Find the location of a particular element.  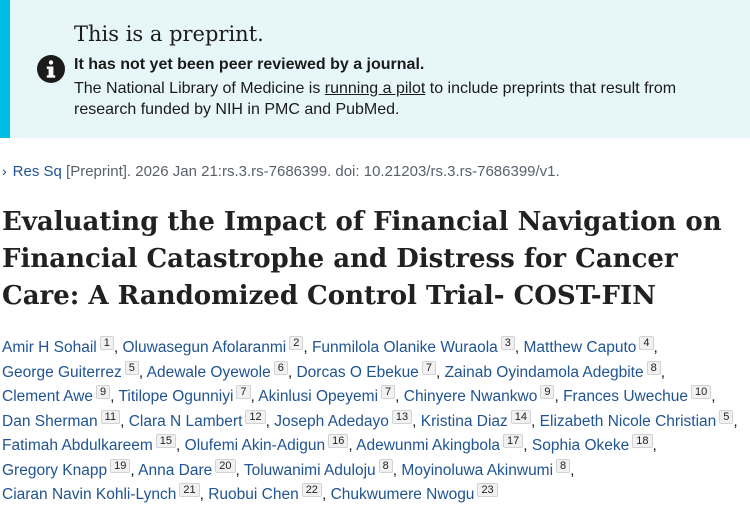

author-name-link: Sophia Okeke is located at coordinates (580, 445).